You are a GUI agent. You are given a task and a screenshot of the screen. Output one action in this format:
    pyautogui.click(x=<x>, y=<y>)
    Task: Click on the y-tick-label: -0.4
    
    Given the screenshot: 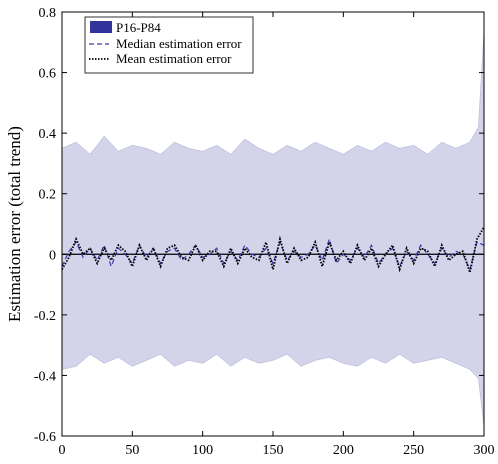 What is the action you would take?
    pyautogui.click(x=45, y=376)
    